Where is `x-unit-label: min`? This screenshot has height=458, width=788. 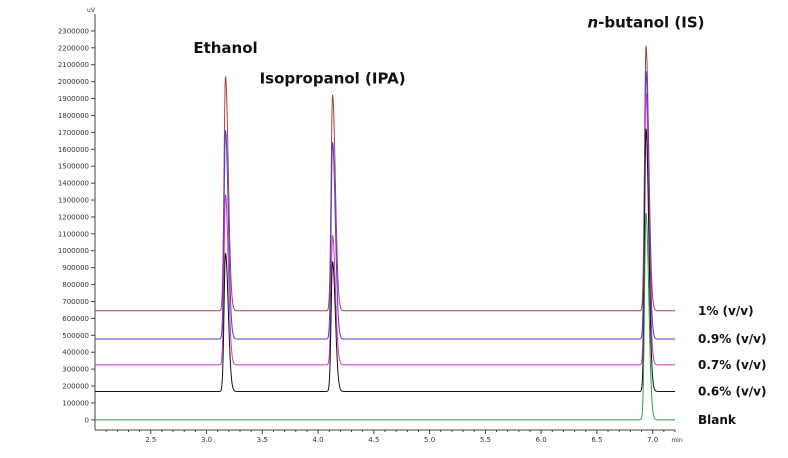 x-unit-label: min is located at coordinates (677, 440).